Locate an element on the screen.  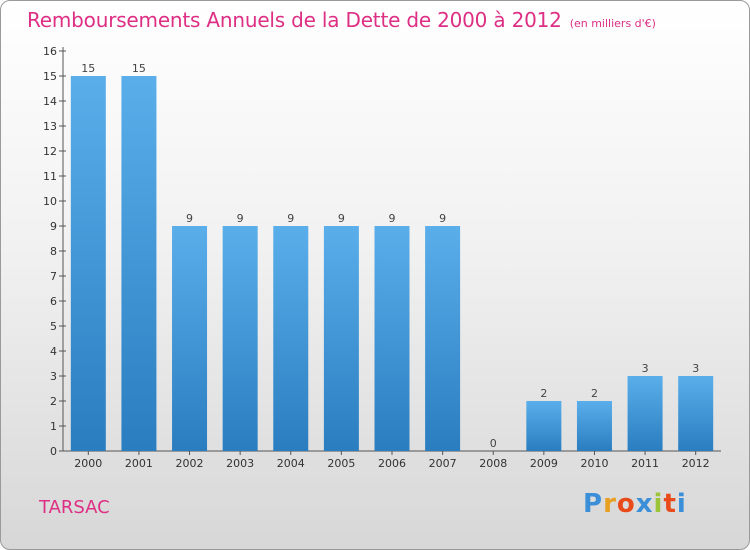
x-tick-label: 2001 is located at coordinates (139, 463).